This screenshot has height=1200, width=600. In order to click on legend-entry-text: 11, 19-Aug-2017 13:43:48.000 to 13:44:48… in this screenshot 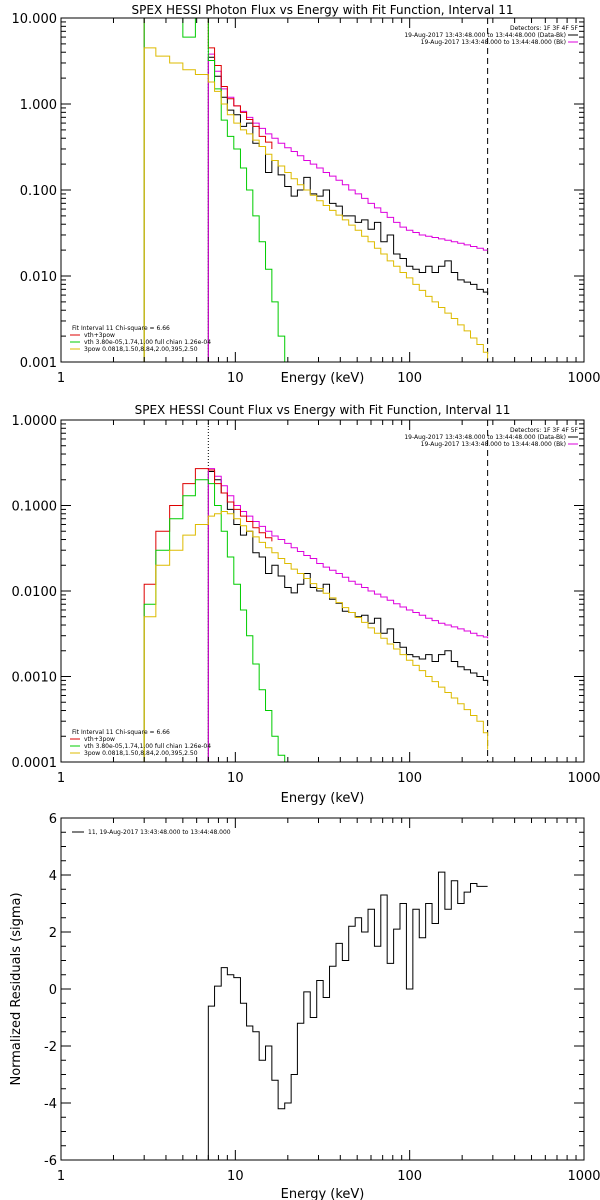, I will do `click(159, 832)`.